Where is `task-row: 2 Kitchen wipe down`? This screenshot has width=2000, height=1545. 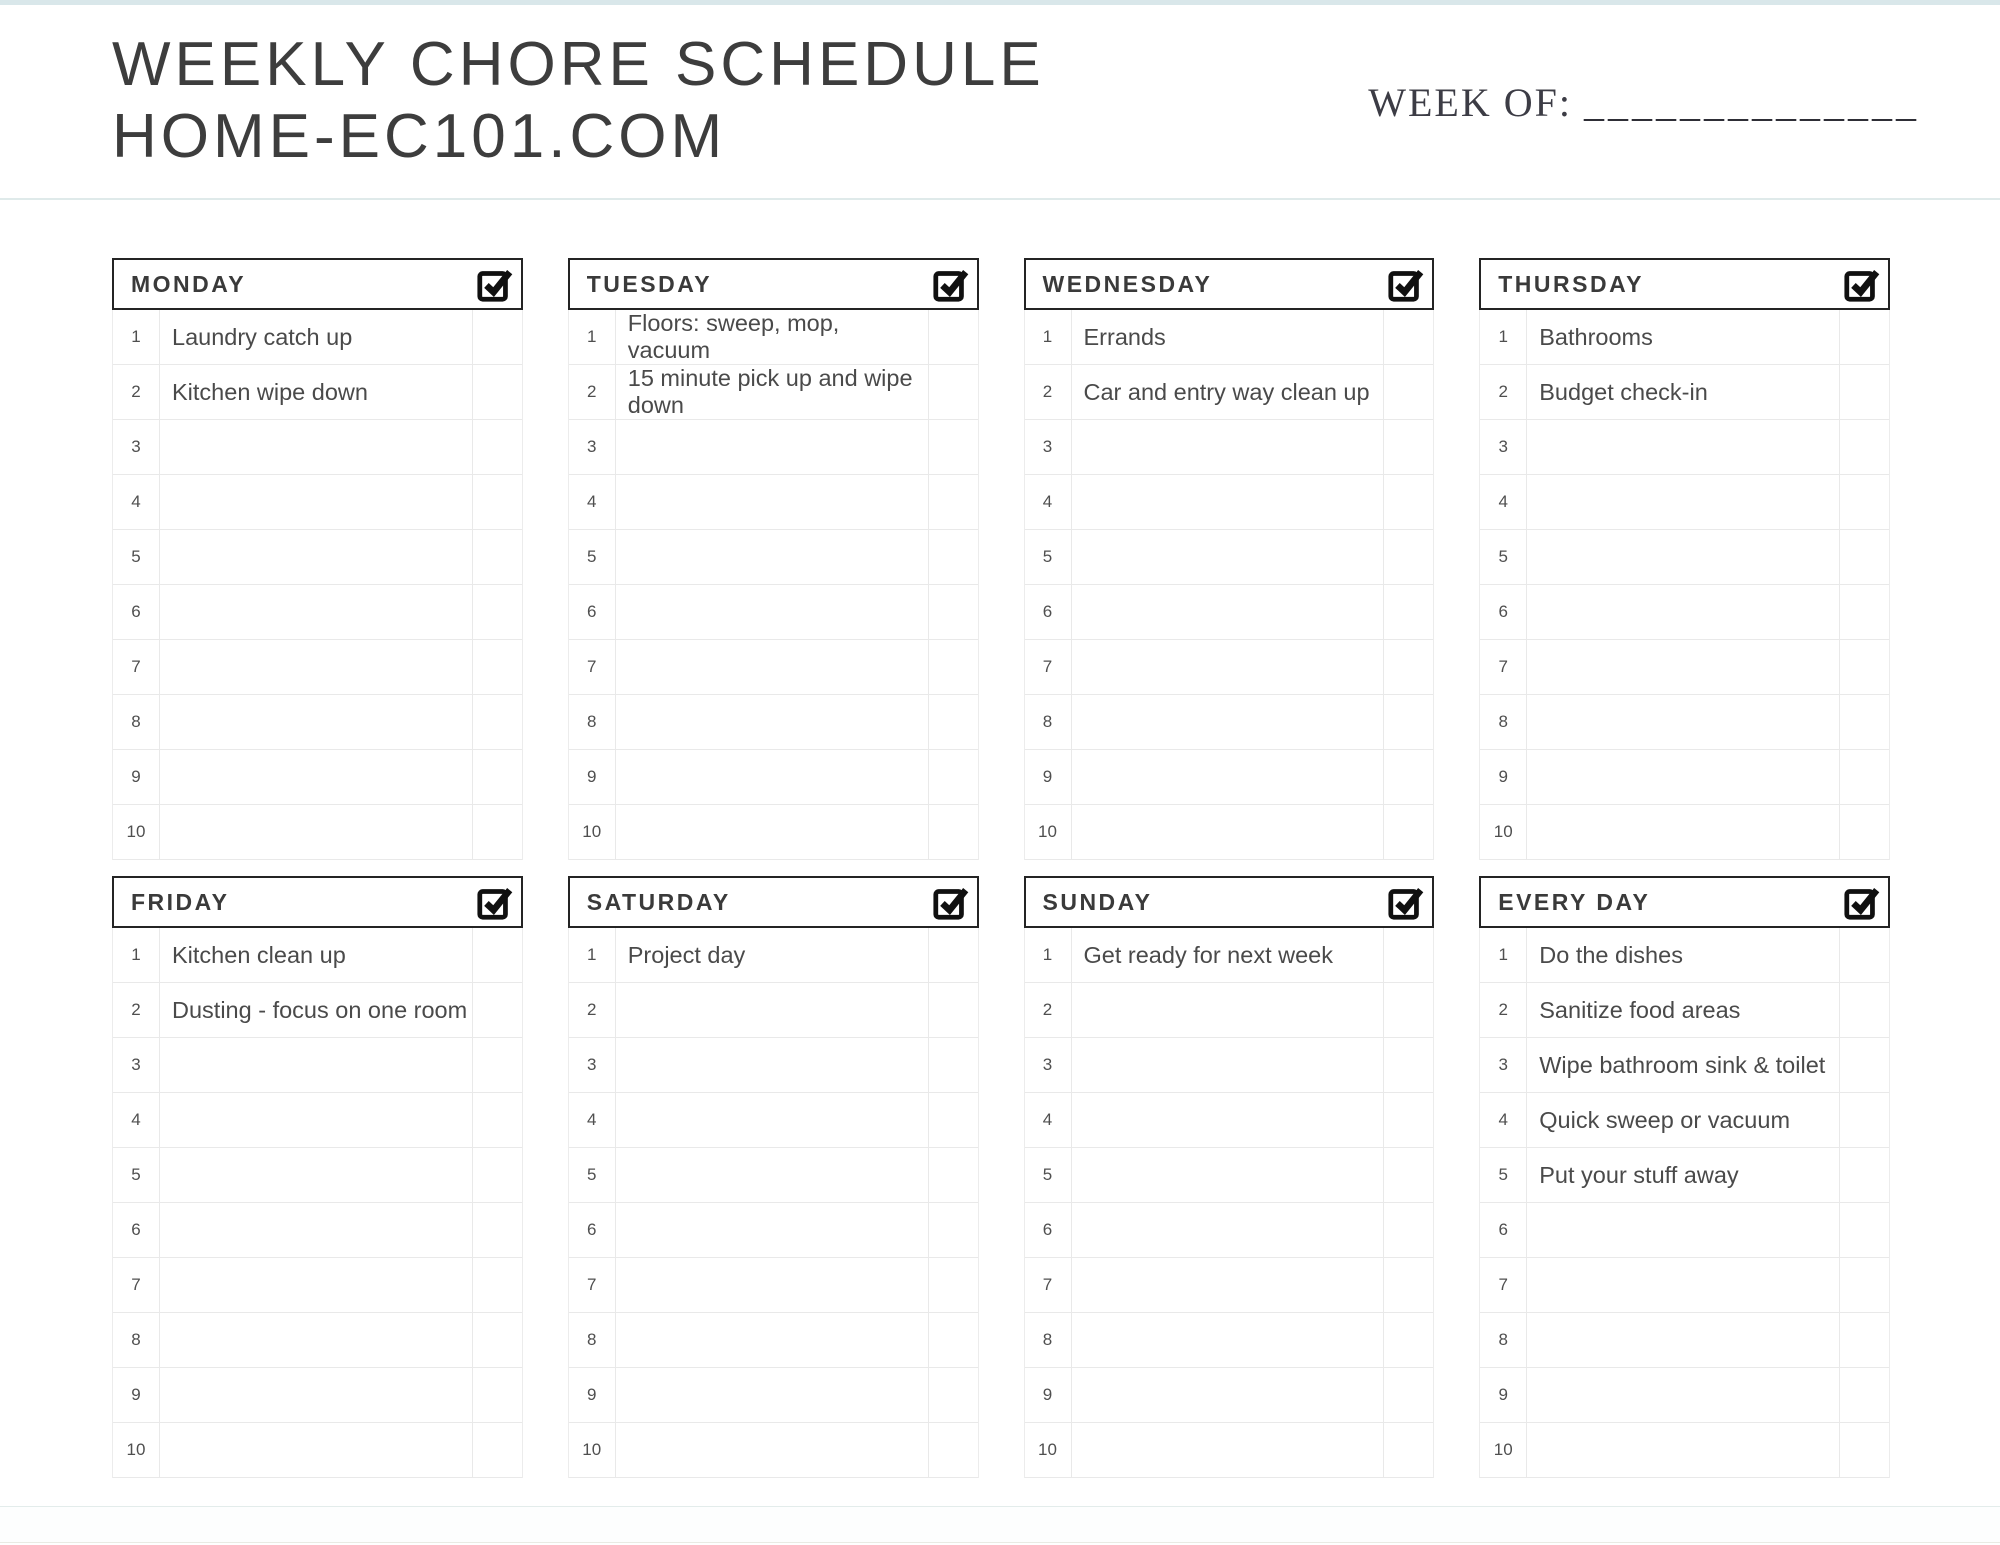 task-row: 2 Kitchen wipe down is located at coordinates (317, 392).